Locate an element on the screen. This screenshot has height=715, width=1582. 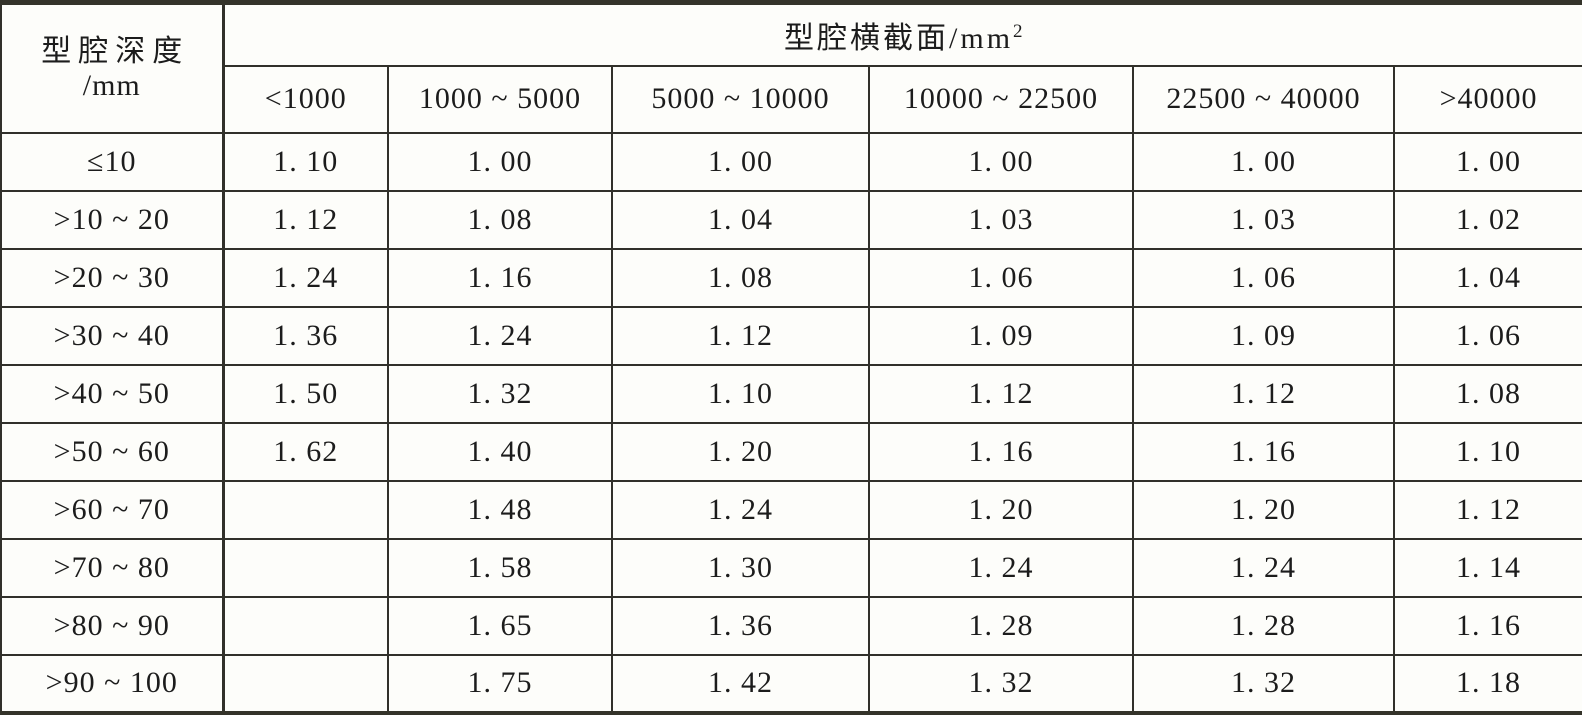
table-cell: 1. 58 is located at coordinates (500, 567).